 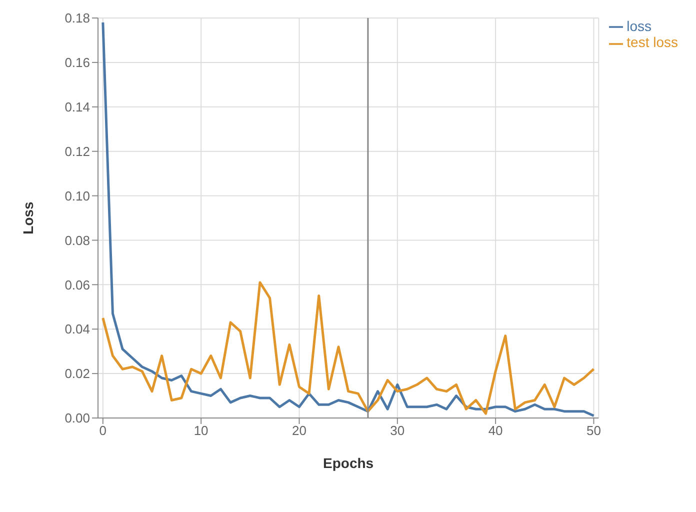 What do you see at coordinates (77, 240) in the screenshot?
I see `y-tick-label: 0.08` at bounding box center [77, 240].